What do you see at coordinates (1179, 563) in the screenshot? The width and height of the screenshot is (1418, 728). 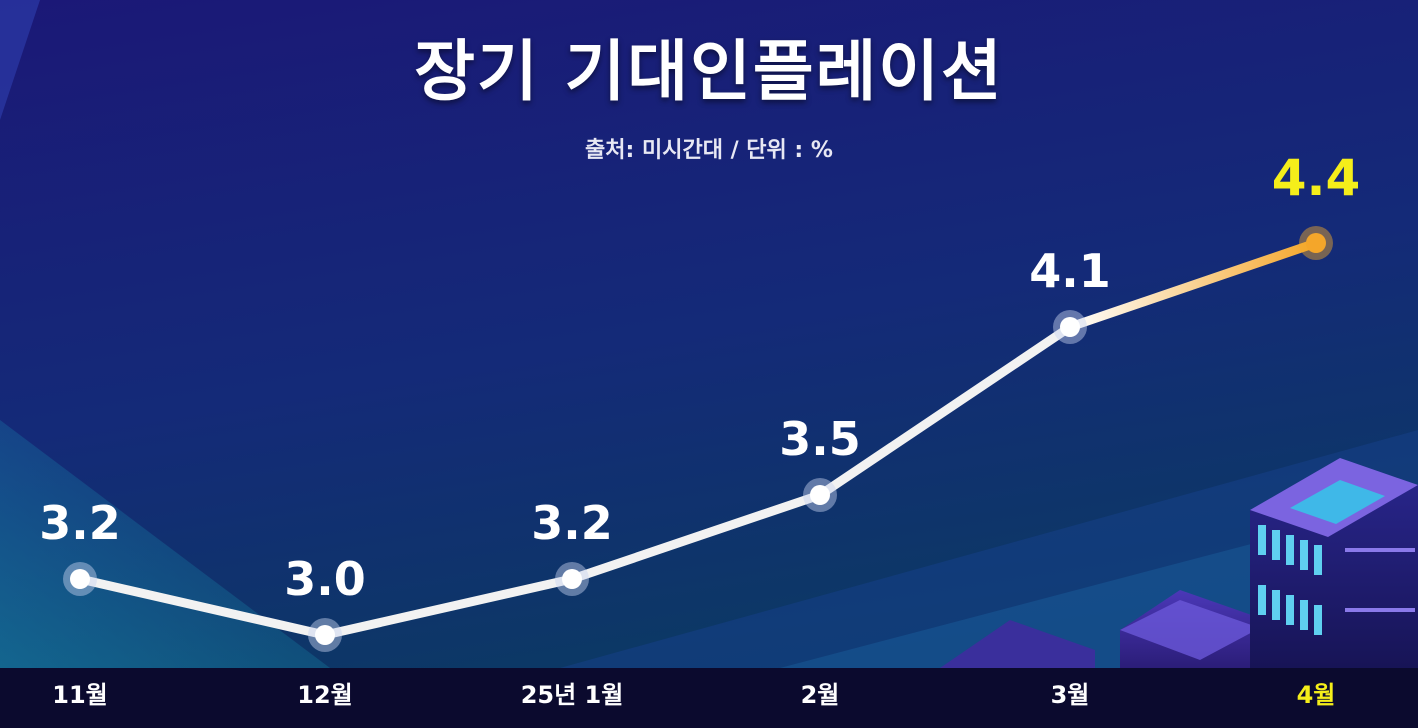 I see `building-illustration` at bounding box center [1179, 563].